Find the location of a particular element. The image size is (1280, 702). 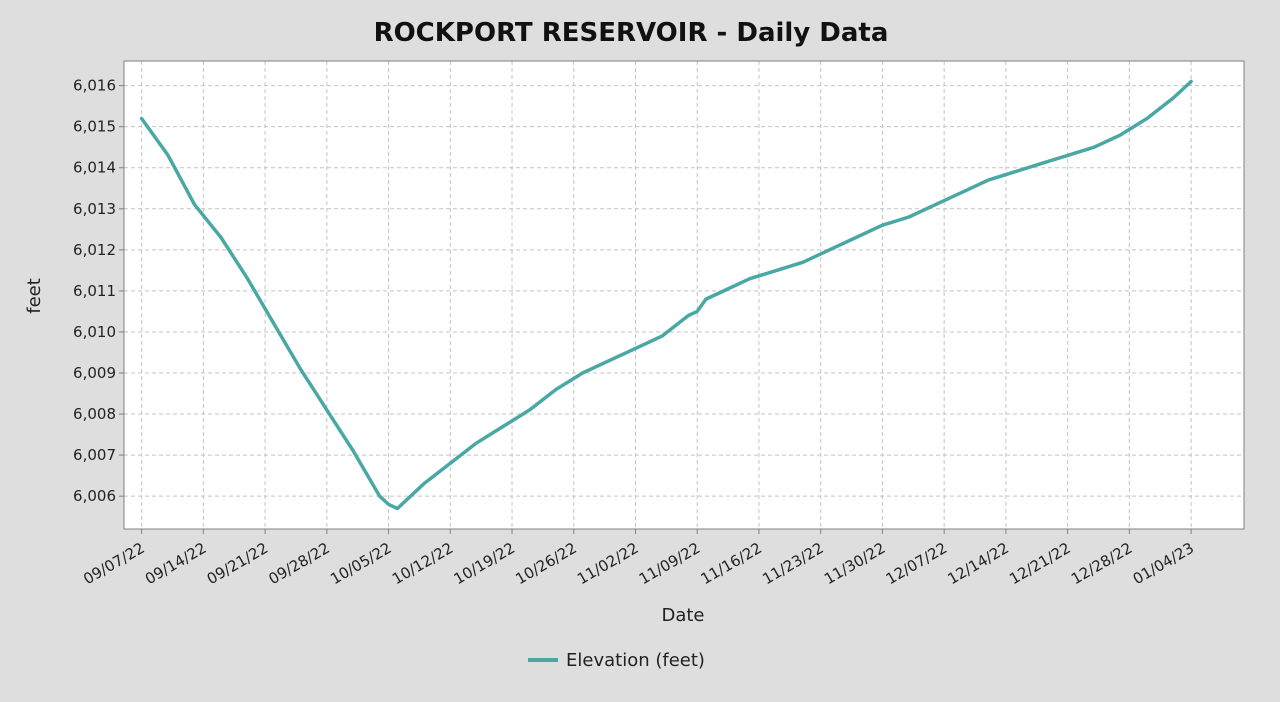

x-tick-label: 12/07/22 is located at coordinates (916, 563).